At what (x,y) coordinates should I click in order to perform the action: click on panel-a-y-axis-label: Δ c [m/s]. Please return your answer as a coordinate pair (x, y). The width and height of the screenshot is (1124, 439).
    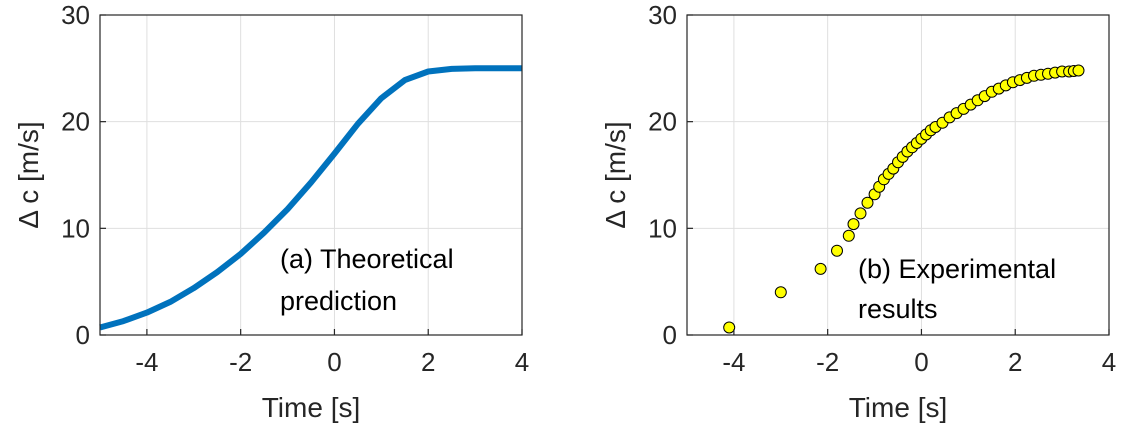
    Looking at the image, I should click on (28, 174).